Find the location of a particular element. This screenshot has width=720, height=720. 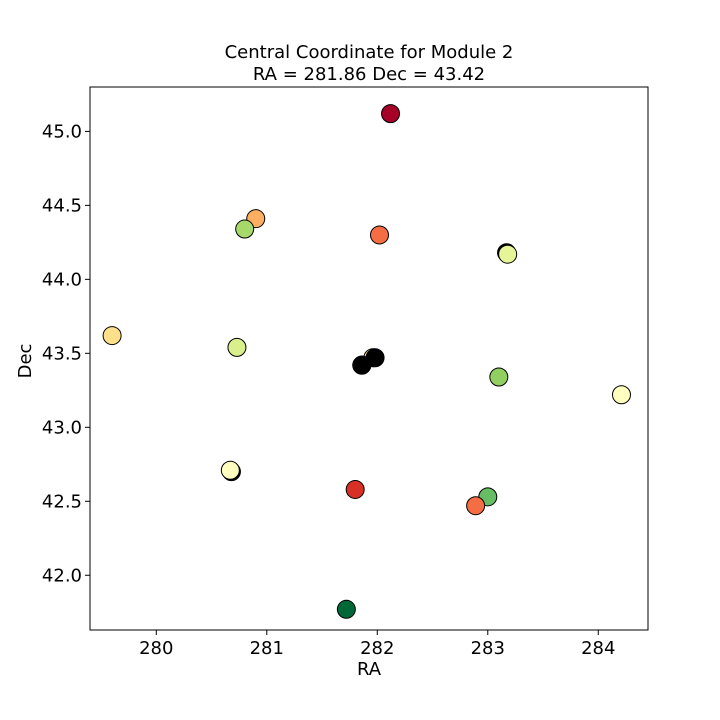

x-axis-label: RA is located at coordinates (369, 669).